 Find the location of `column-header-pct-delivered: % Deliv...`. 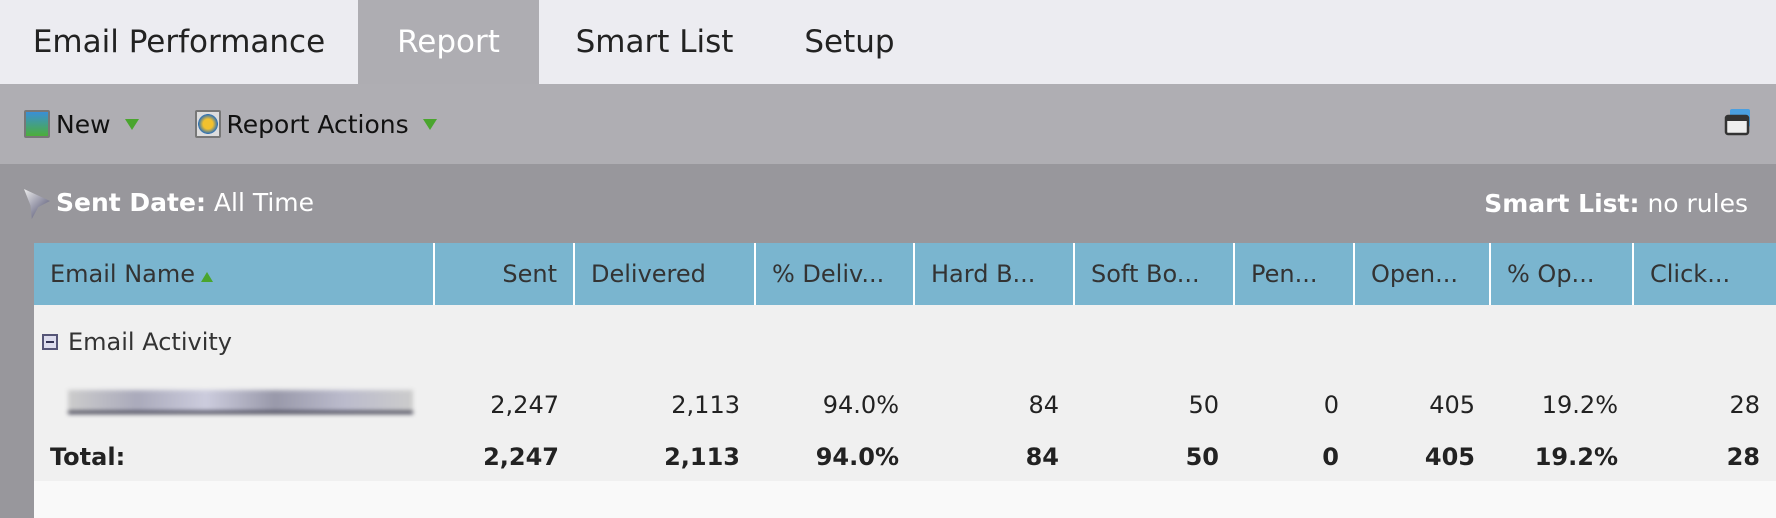

column-header-pct-delivered: % Deliv... is located at coordinates (835, 274).